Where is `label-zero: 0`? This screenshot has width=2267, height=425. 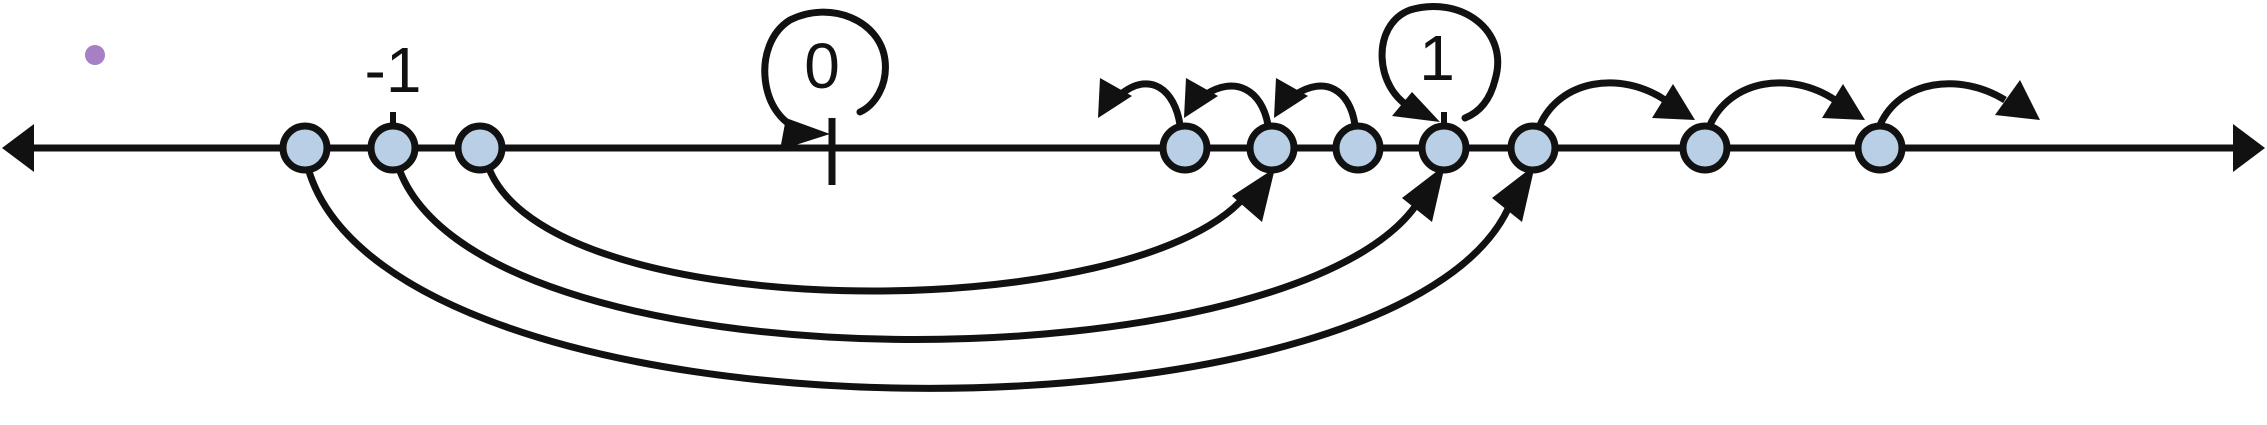 label-zero: 0 is located at coordinates (822, 66).